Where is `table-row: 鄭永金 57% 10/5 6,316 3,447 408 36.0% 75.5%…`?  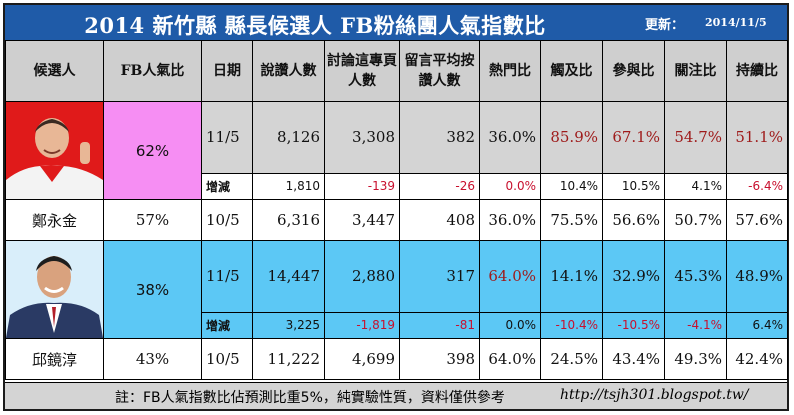
table-row: 鄭永金 57% 10/5 6,316 3,447 408 36.0% 75.5%… is located at coordinates (396, 220).